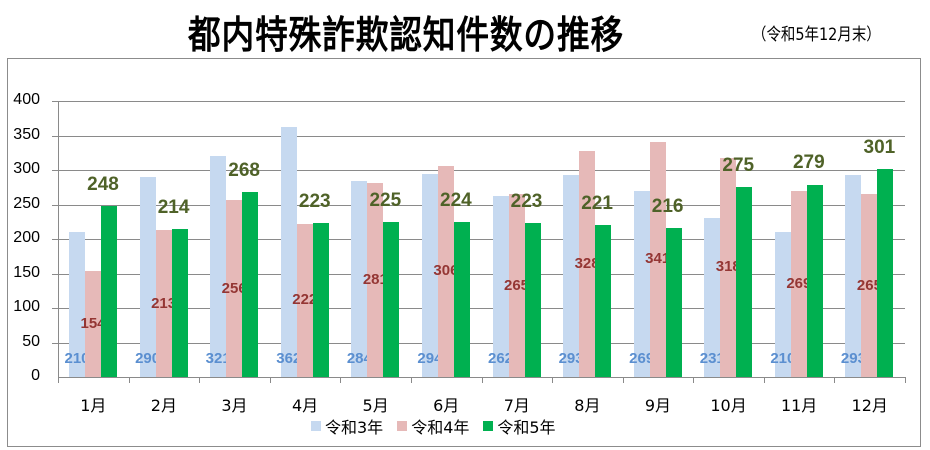 Image resolution: width=930 pixels, height=450 pixels. I want to click on legend-label: 令和5年, so click(526, 427).